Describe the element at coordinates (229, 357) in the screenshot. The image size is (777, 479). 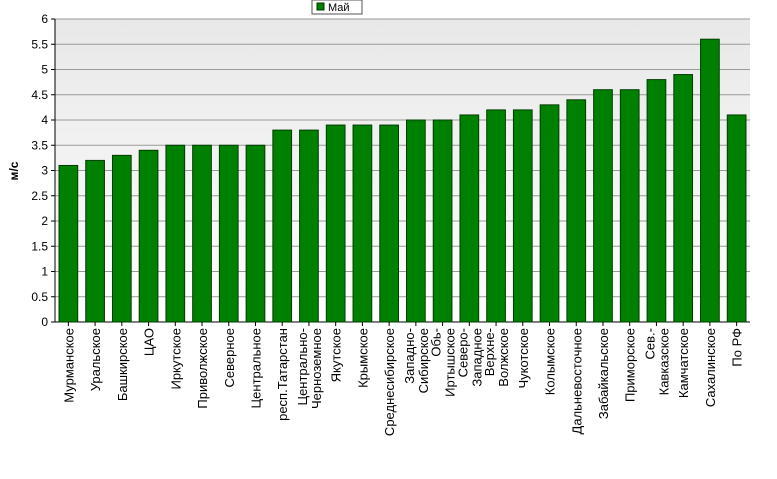
I see `x-tick-label: Северное` at that location.